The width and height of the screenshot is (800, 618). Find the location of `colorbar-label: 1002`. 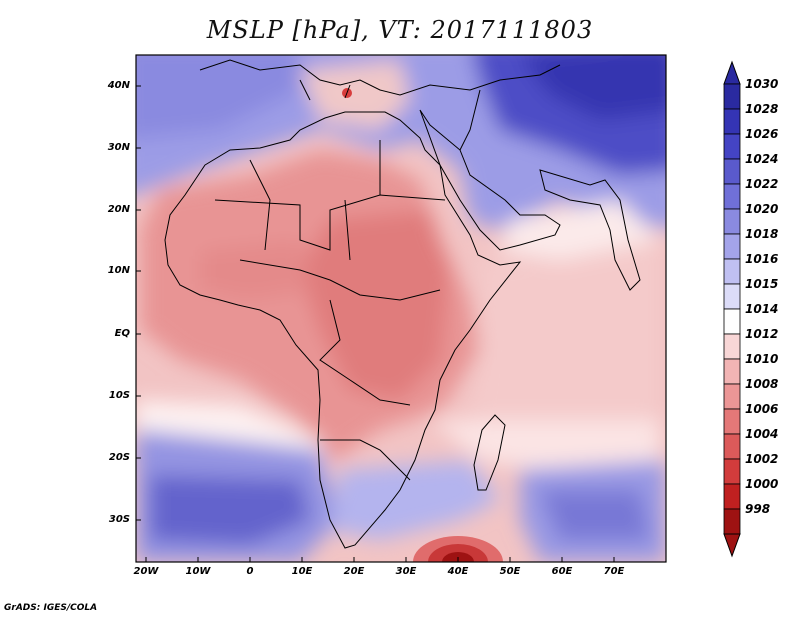

colorbar-label: 1002 is located at coordinates (762, 459).